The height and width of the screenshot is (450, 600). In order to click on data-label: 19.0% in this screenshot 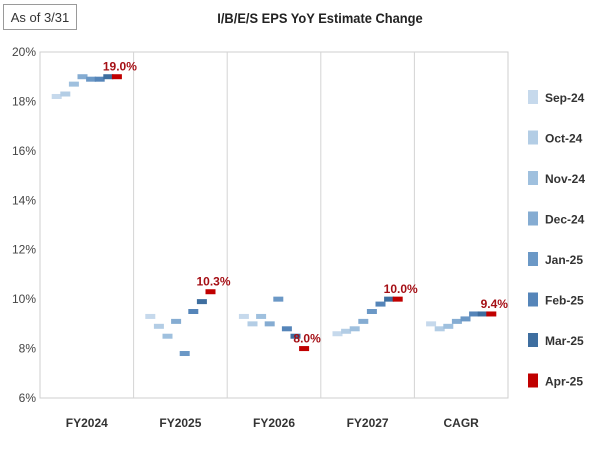, I will do `click(120, 67)`.